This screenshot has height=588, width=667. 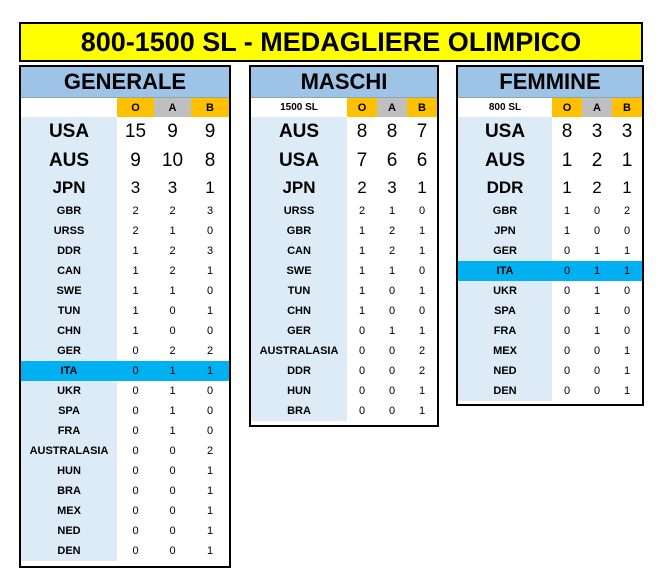 What do you see at coordinates (210, 211) in the screenshot?
I see `bronze-count: 3` at bounding box center [210, 211].